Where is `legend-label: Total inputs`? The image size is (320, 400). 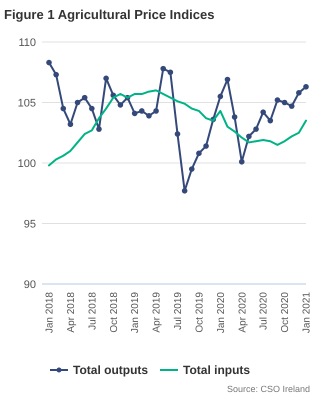 legend-label: Total inputs is located at coordinates (216, 370).